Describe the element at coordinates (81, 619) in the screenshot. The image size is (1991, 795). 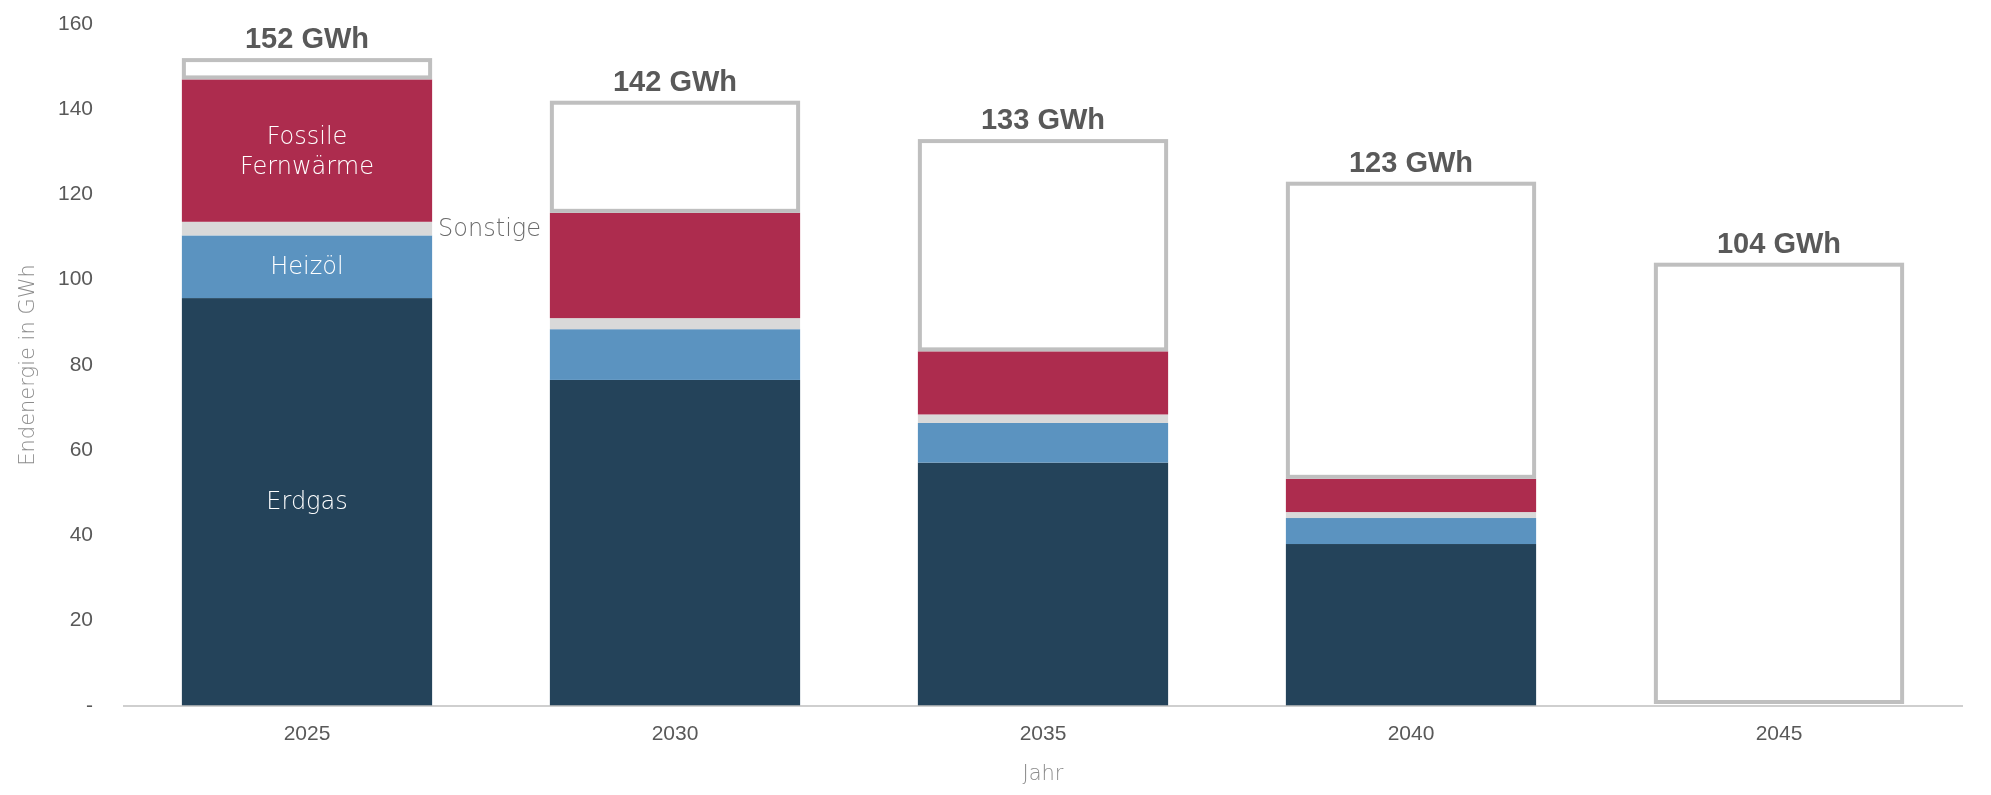
I see `y-tick-label: 20` at that location.